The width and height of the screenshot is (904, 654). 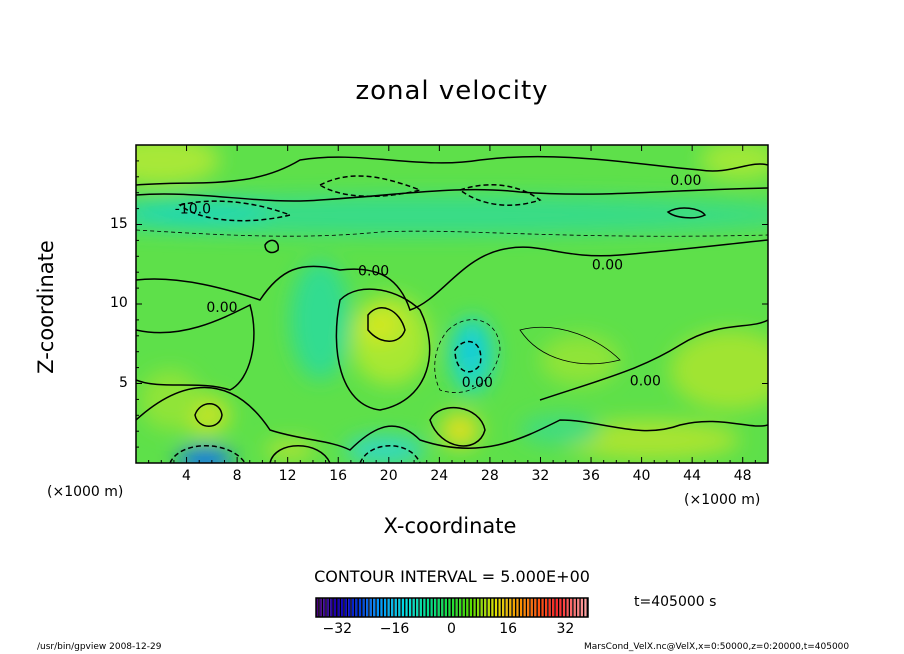 What do you see at coordinates (46, 307) in the screenshot?
I see `y-axis-label: Z-coordinate` at bounding box center [46, 307].